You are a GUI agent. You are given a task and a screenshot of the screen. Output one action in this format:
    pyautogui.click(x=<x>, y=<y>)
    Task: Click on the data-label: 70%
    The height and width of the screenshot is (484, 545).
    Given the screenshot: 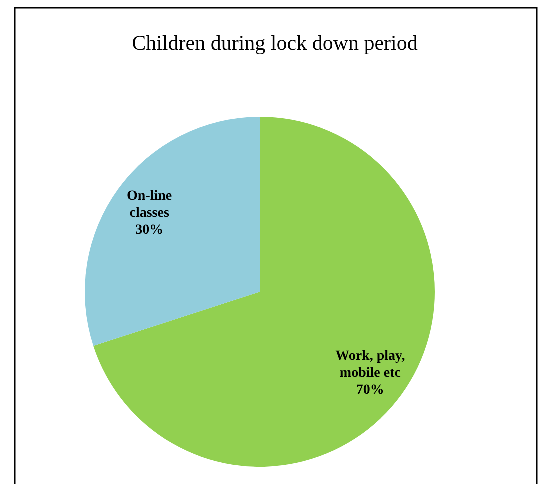 What is the action you would take?
    pyautogui.click(x=370, y=390)
    